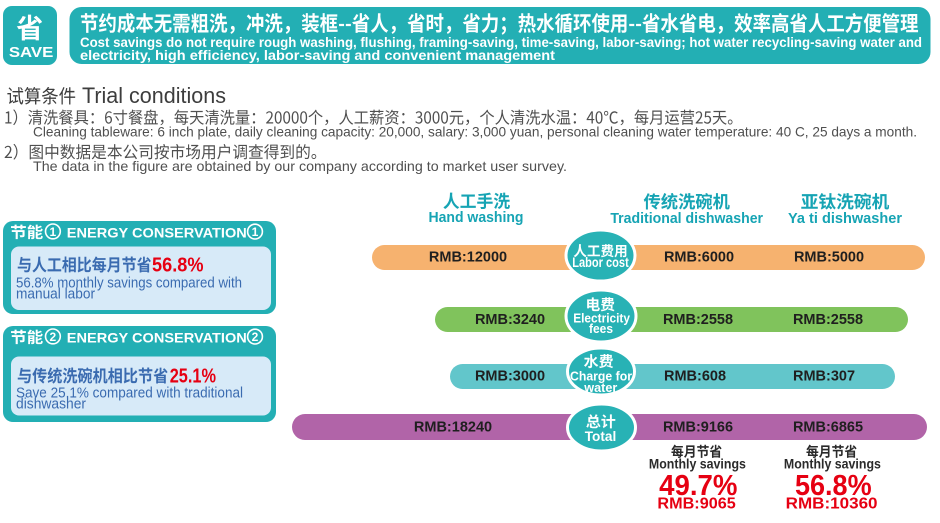 Image resolution: width=940 pixels, height=523 pixels. I want to click on svg-text: RMB:6865, so click(828, 427).